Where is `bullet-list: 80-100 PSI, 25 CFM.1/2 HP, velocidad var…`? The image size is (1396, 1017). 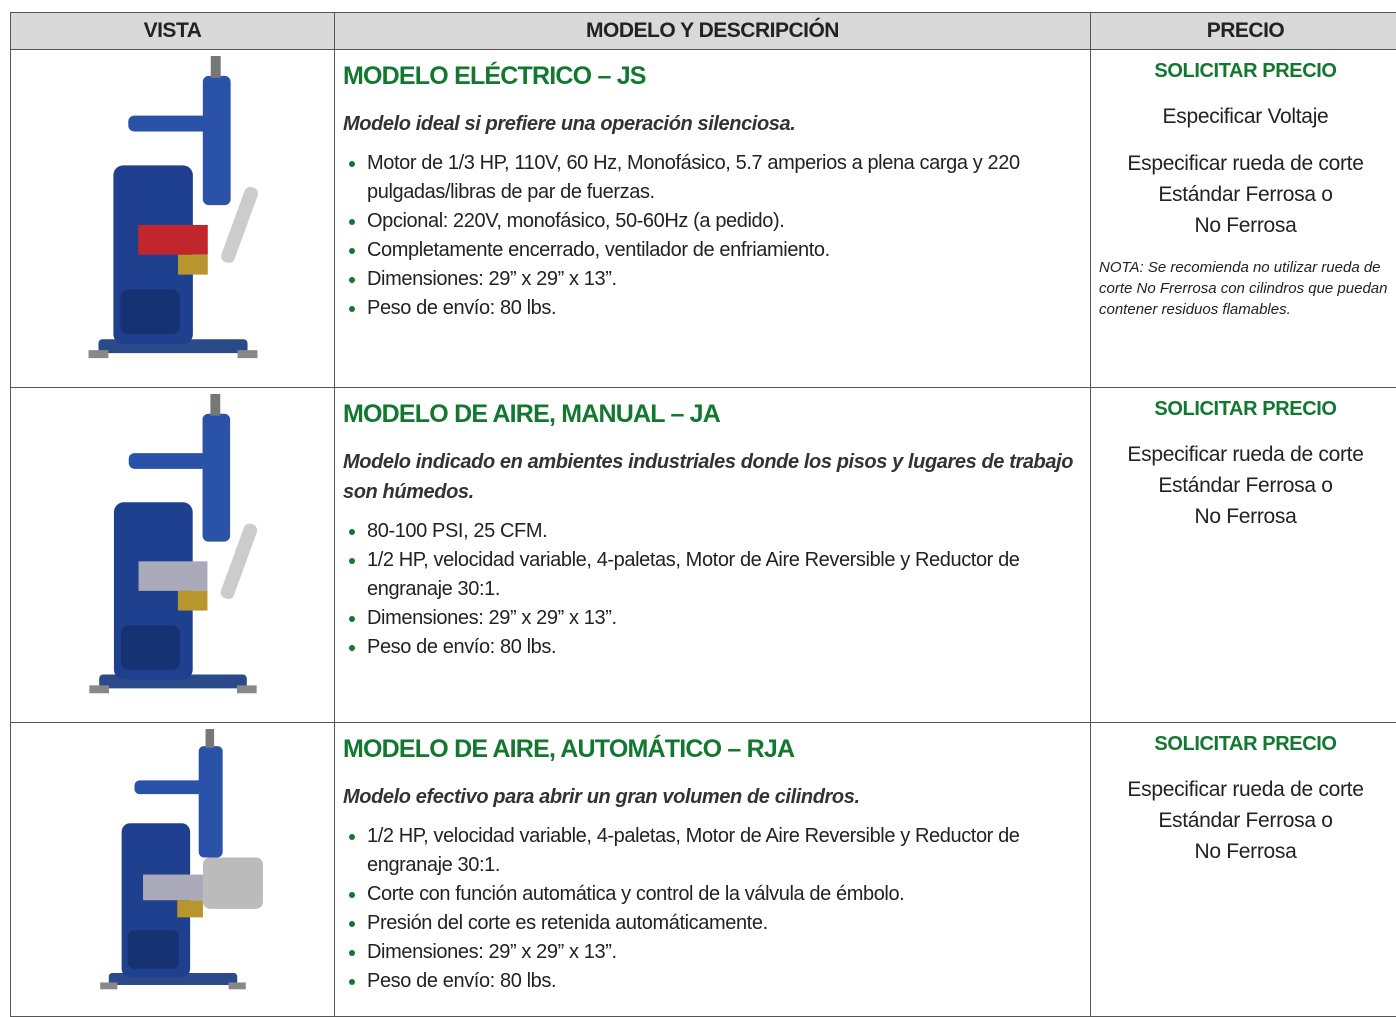
bullet-list: 80-100 PSI, 25 CFM.1/2 HP, velocidad var… is located at coordinates (711, 589).